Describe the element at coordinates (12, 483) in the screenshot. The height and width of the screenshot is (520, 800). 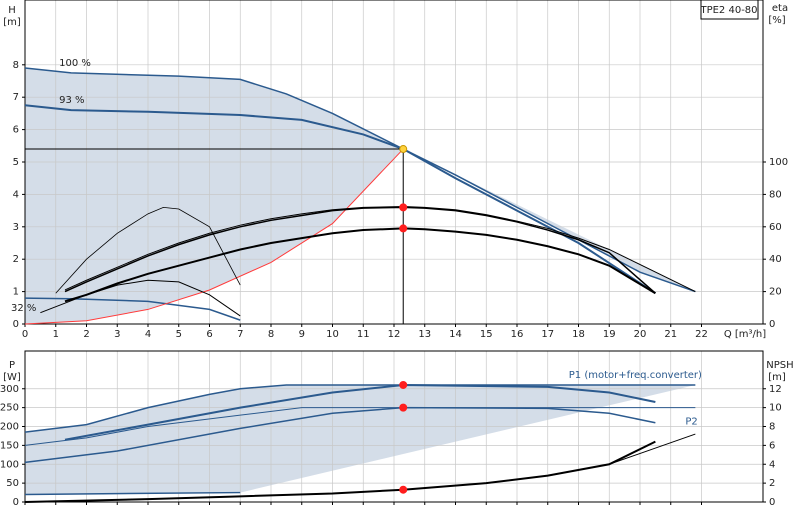
I see `y-tick-label: 50` at that location.